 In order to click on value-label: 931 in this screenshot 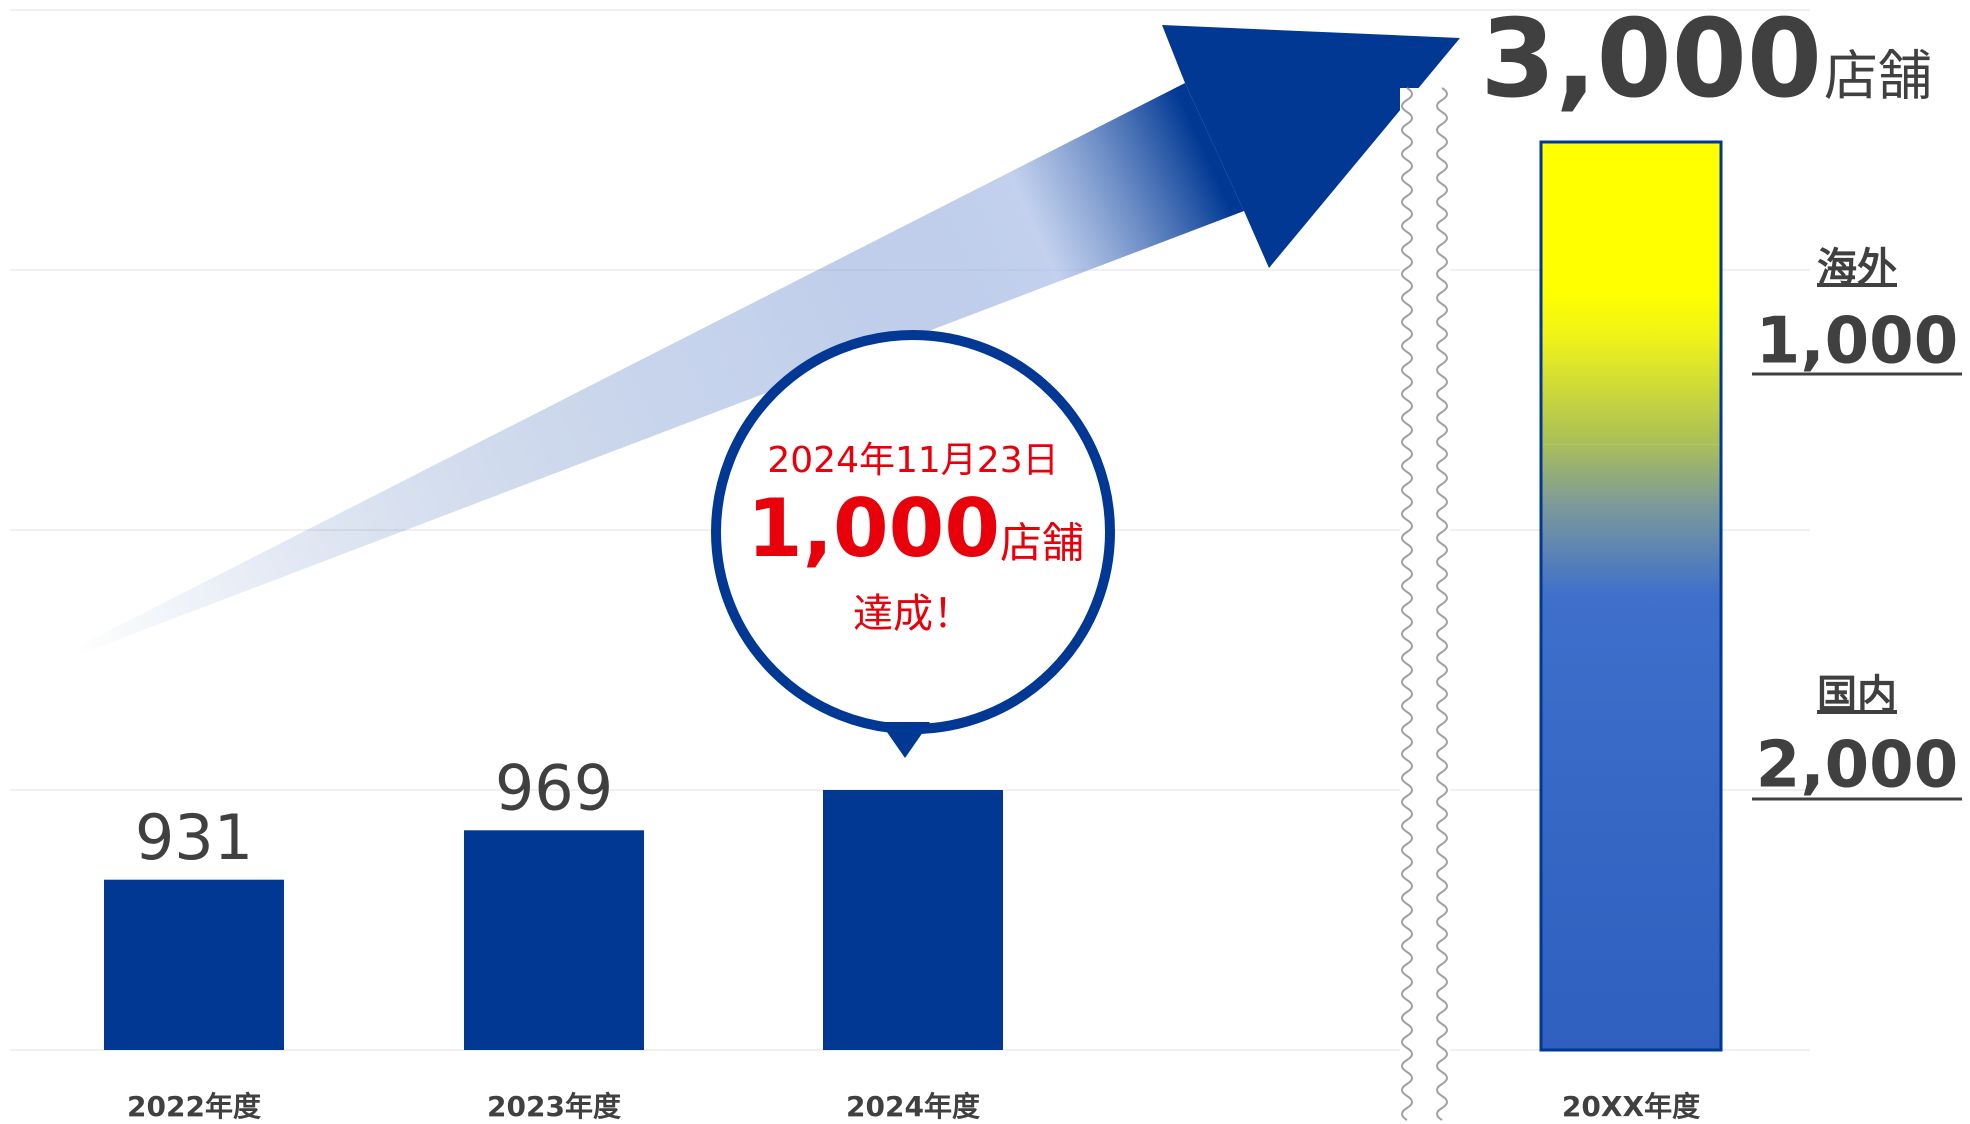, I will do `click(194, 837)`.